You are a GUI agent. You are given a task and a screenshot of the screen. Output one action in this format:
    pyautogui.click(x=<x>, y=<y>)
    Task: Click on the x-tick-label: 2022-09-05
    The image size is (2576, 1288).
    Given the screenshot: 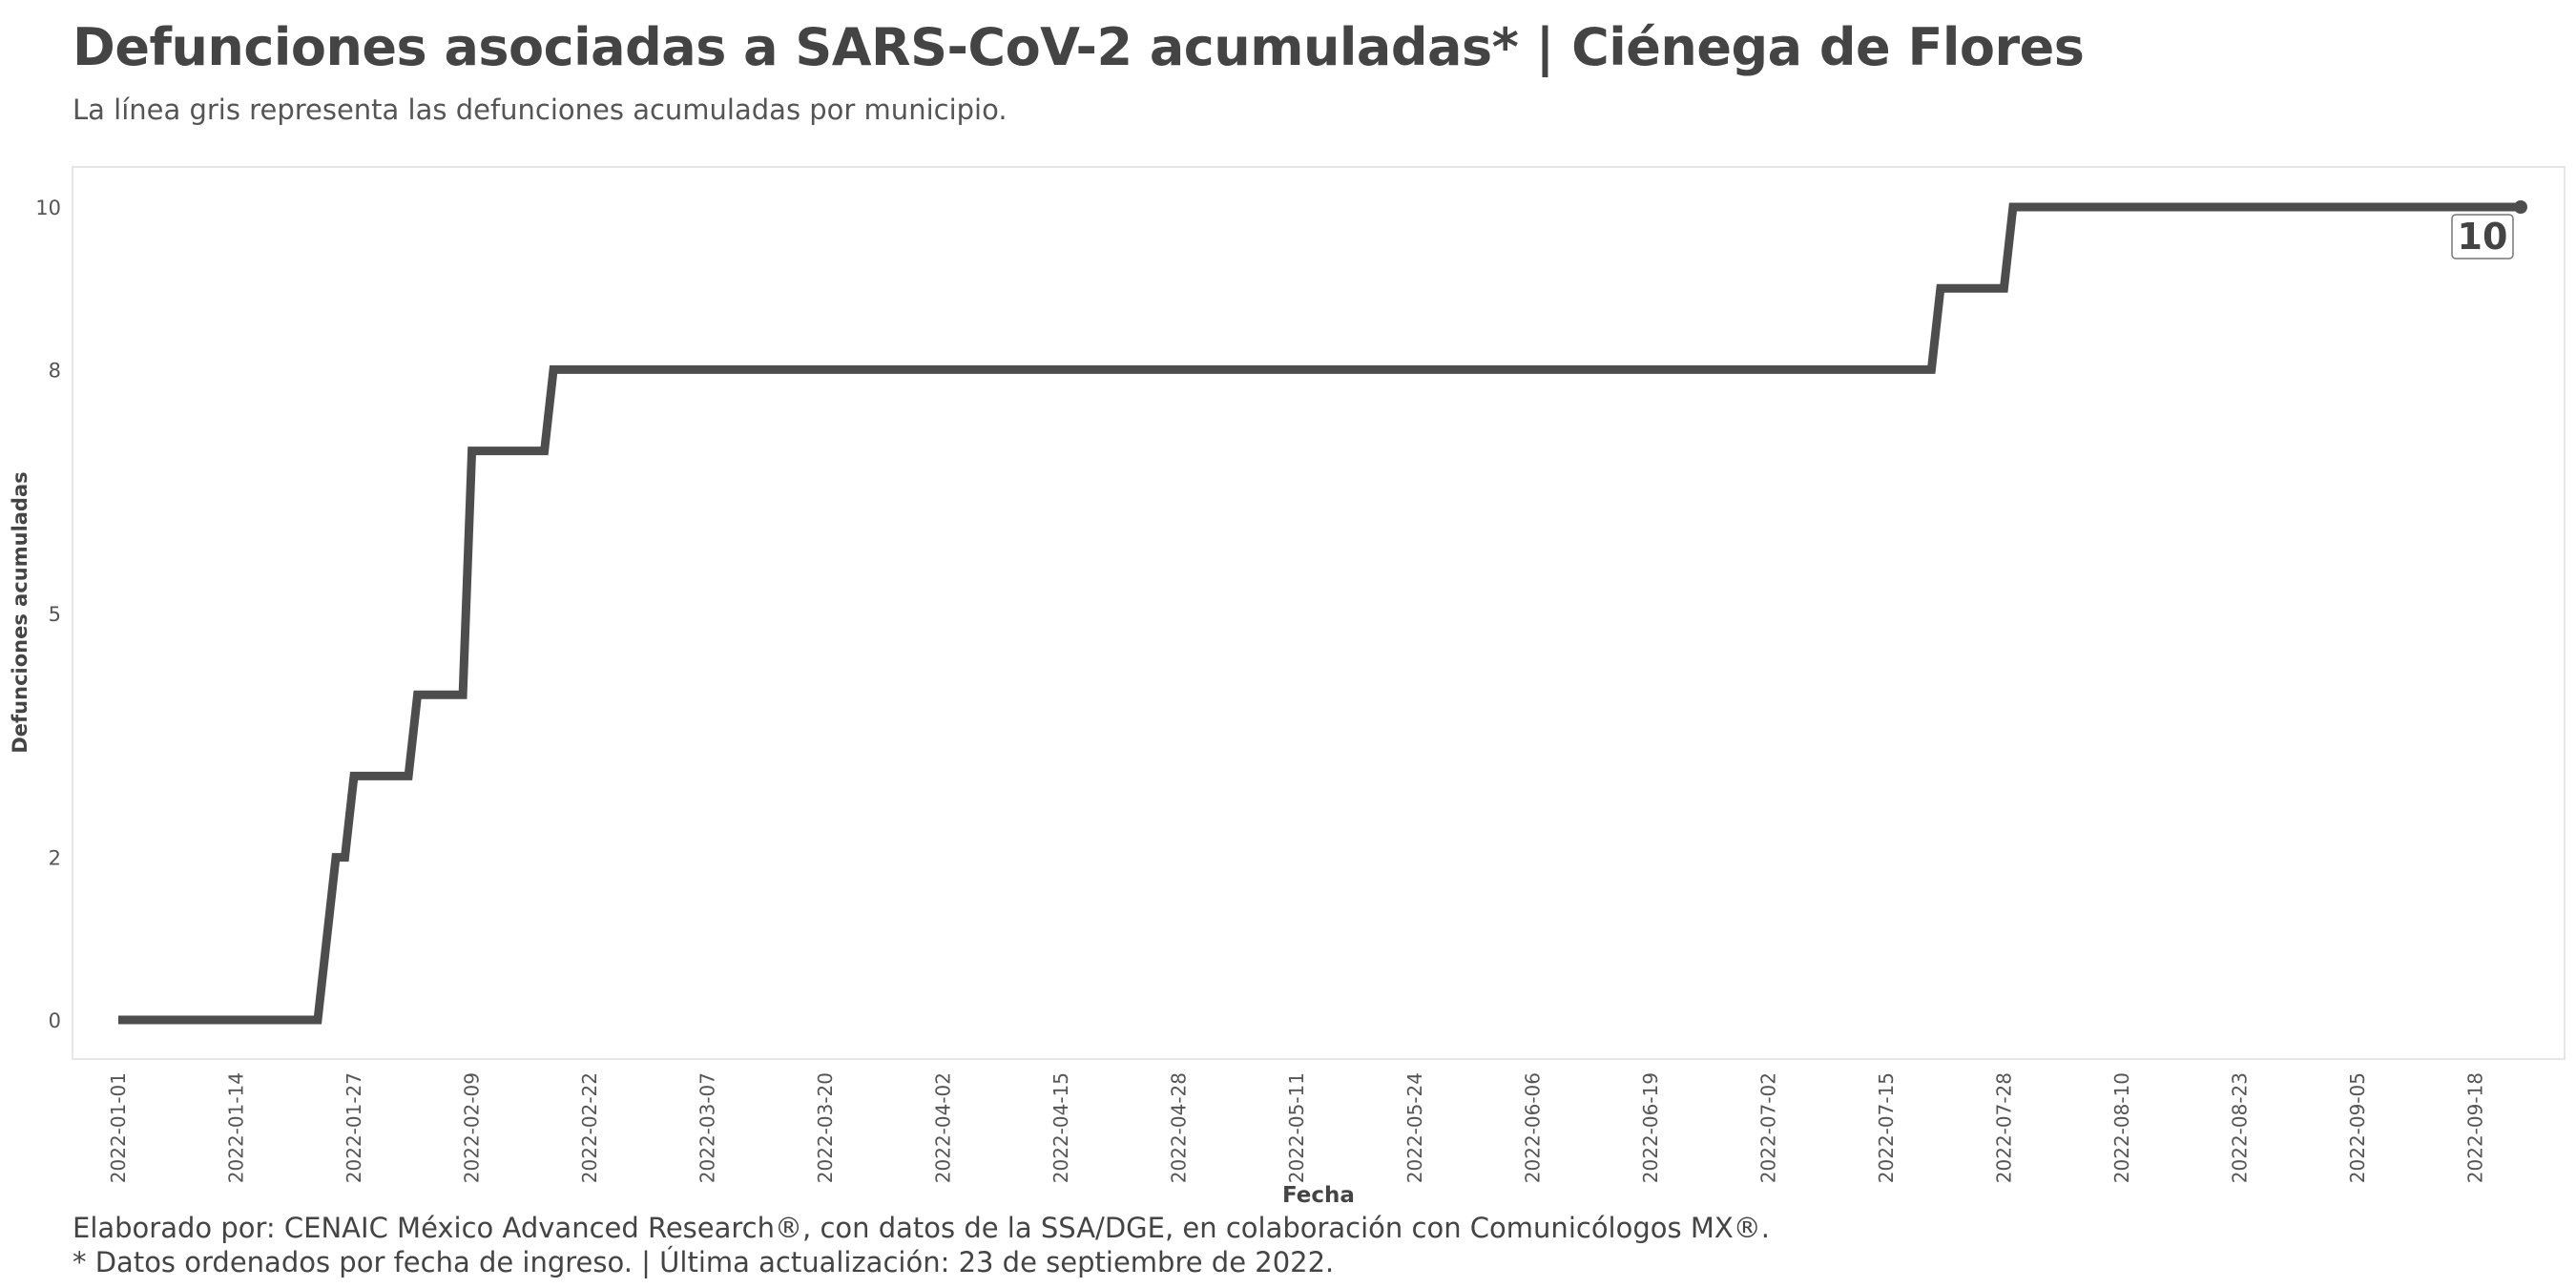 What is the action you would take?
    pyautogui.click(x=2357, y=1127)
    